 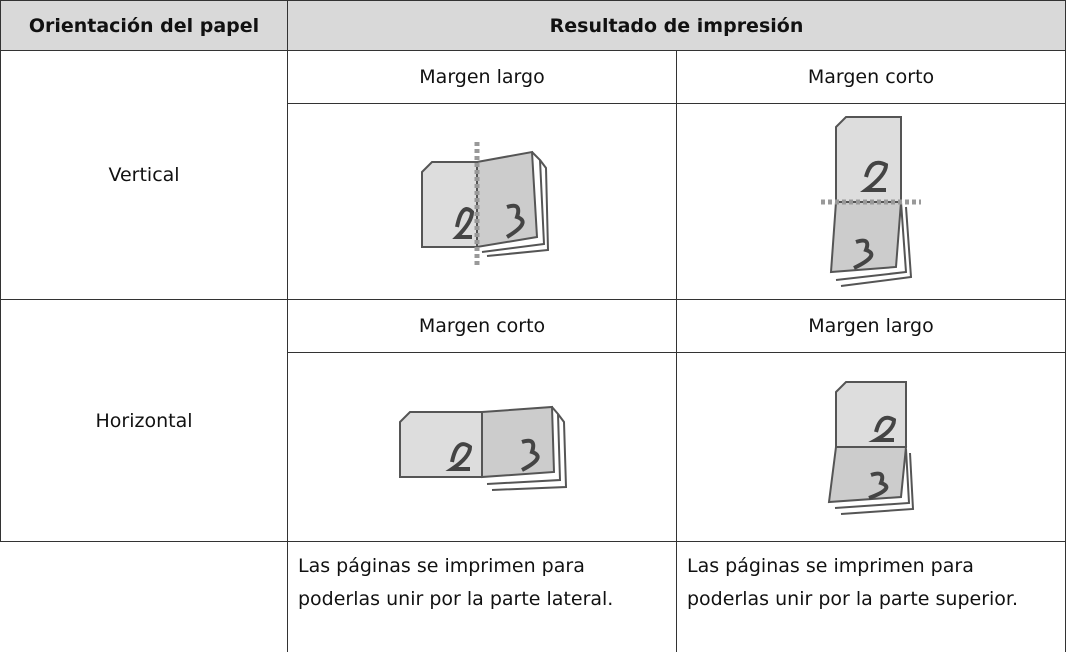 I want to click on orientation-cell: Vertical, so click(x=144, y=175).